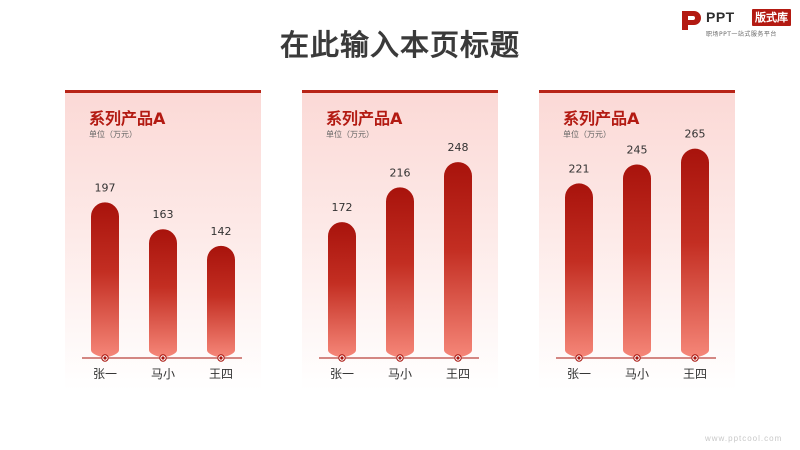 The height and width of the screenshot is (450, 800). I want to click on data-label: 163, so click(163, 214).